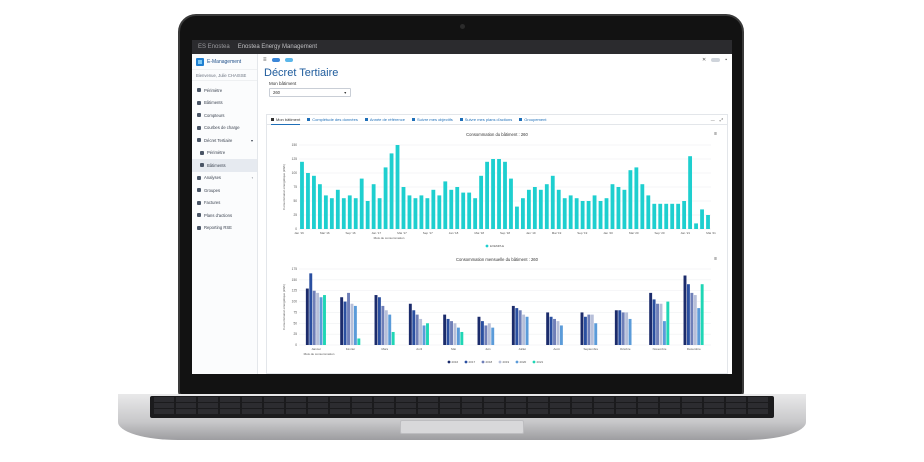  What do you see at coordinates (286, 120) in the screenshot?
I see `tab-0: Mon bâtiment` at bounding box center [286, 120].